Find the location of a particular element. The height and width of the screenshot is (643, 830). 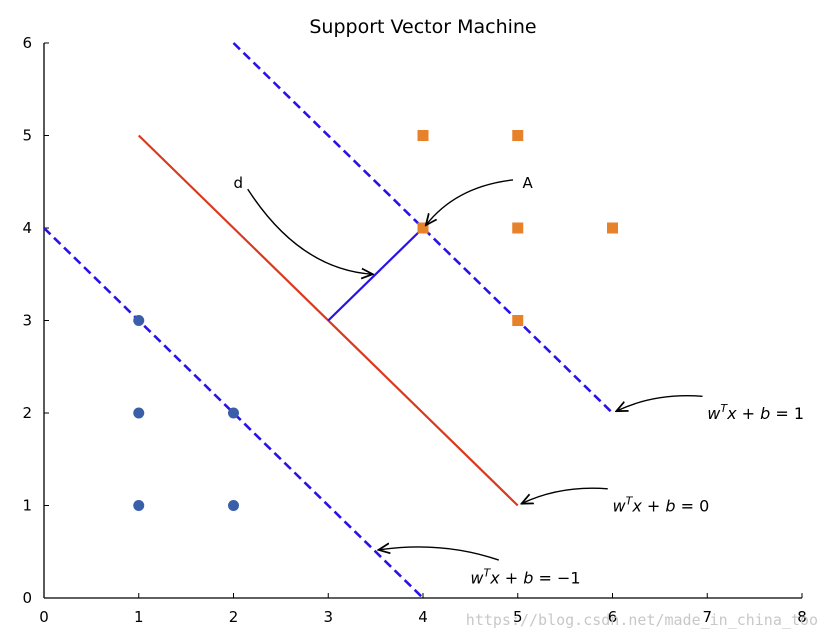

equation-label-eq-zero: wTx + b = 0 is located at coordinates (661, 505).